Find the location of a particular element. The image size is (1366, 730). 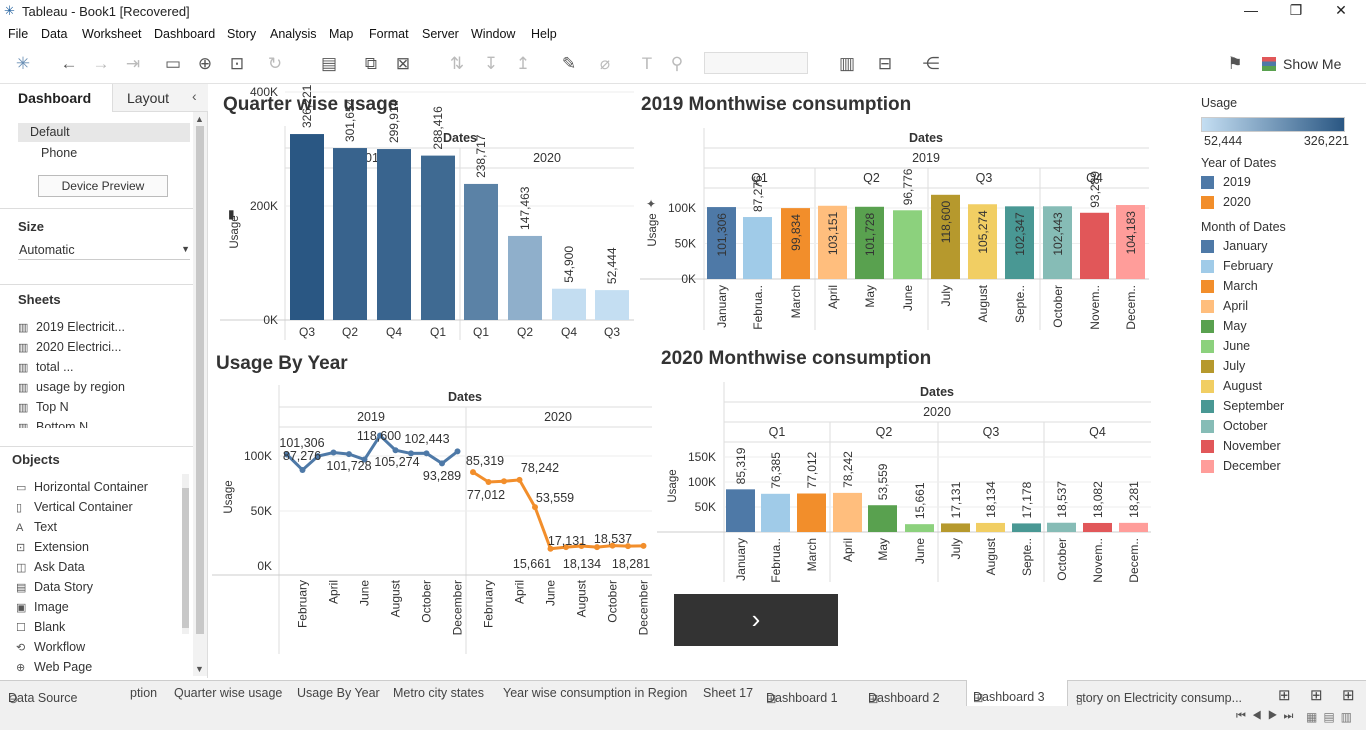

device-default: Default is located at coordinates (104, 132).